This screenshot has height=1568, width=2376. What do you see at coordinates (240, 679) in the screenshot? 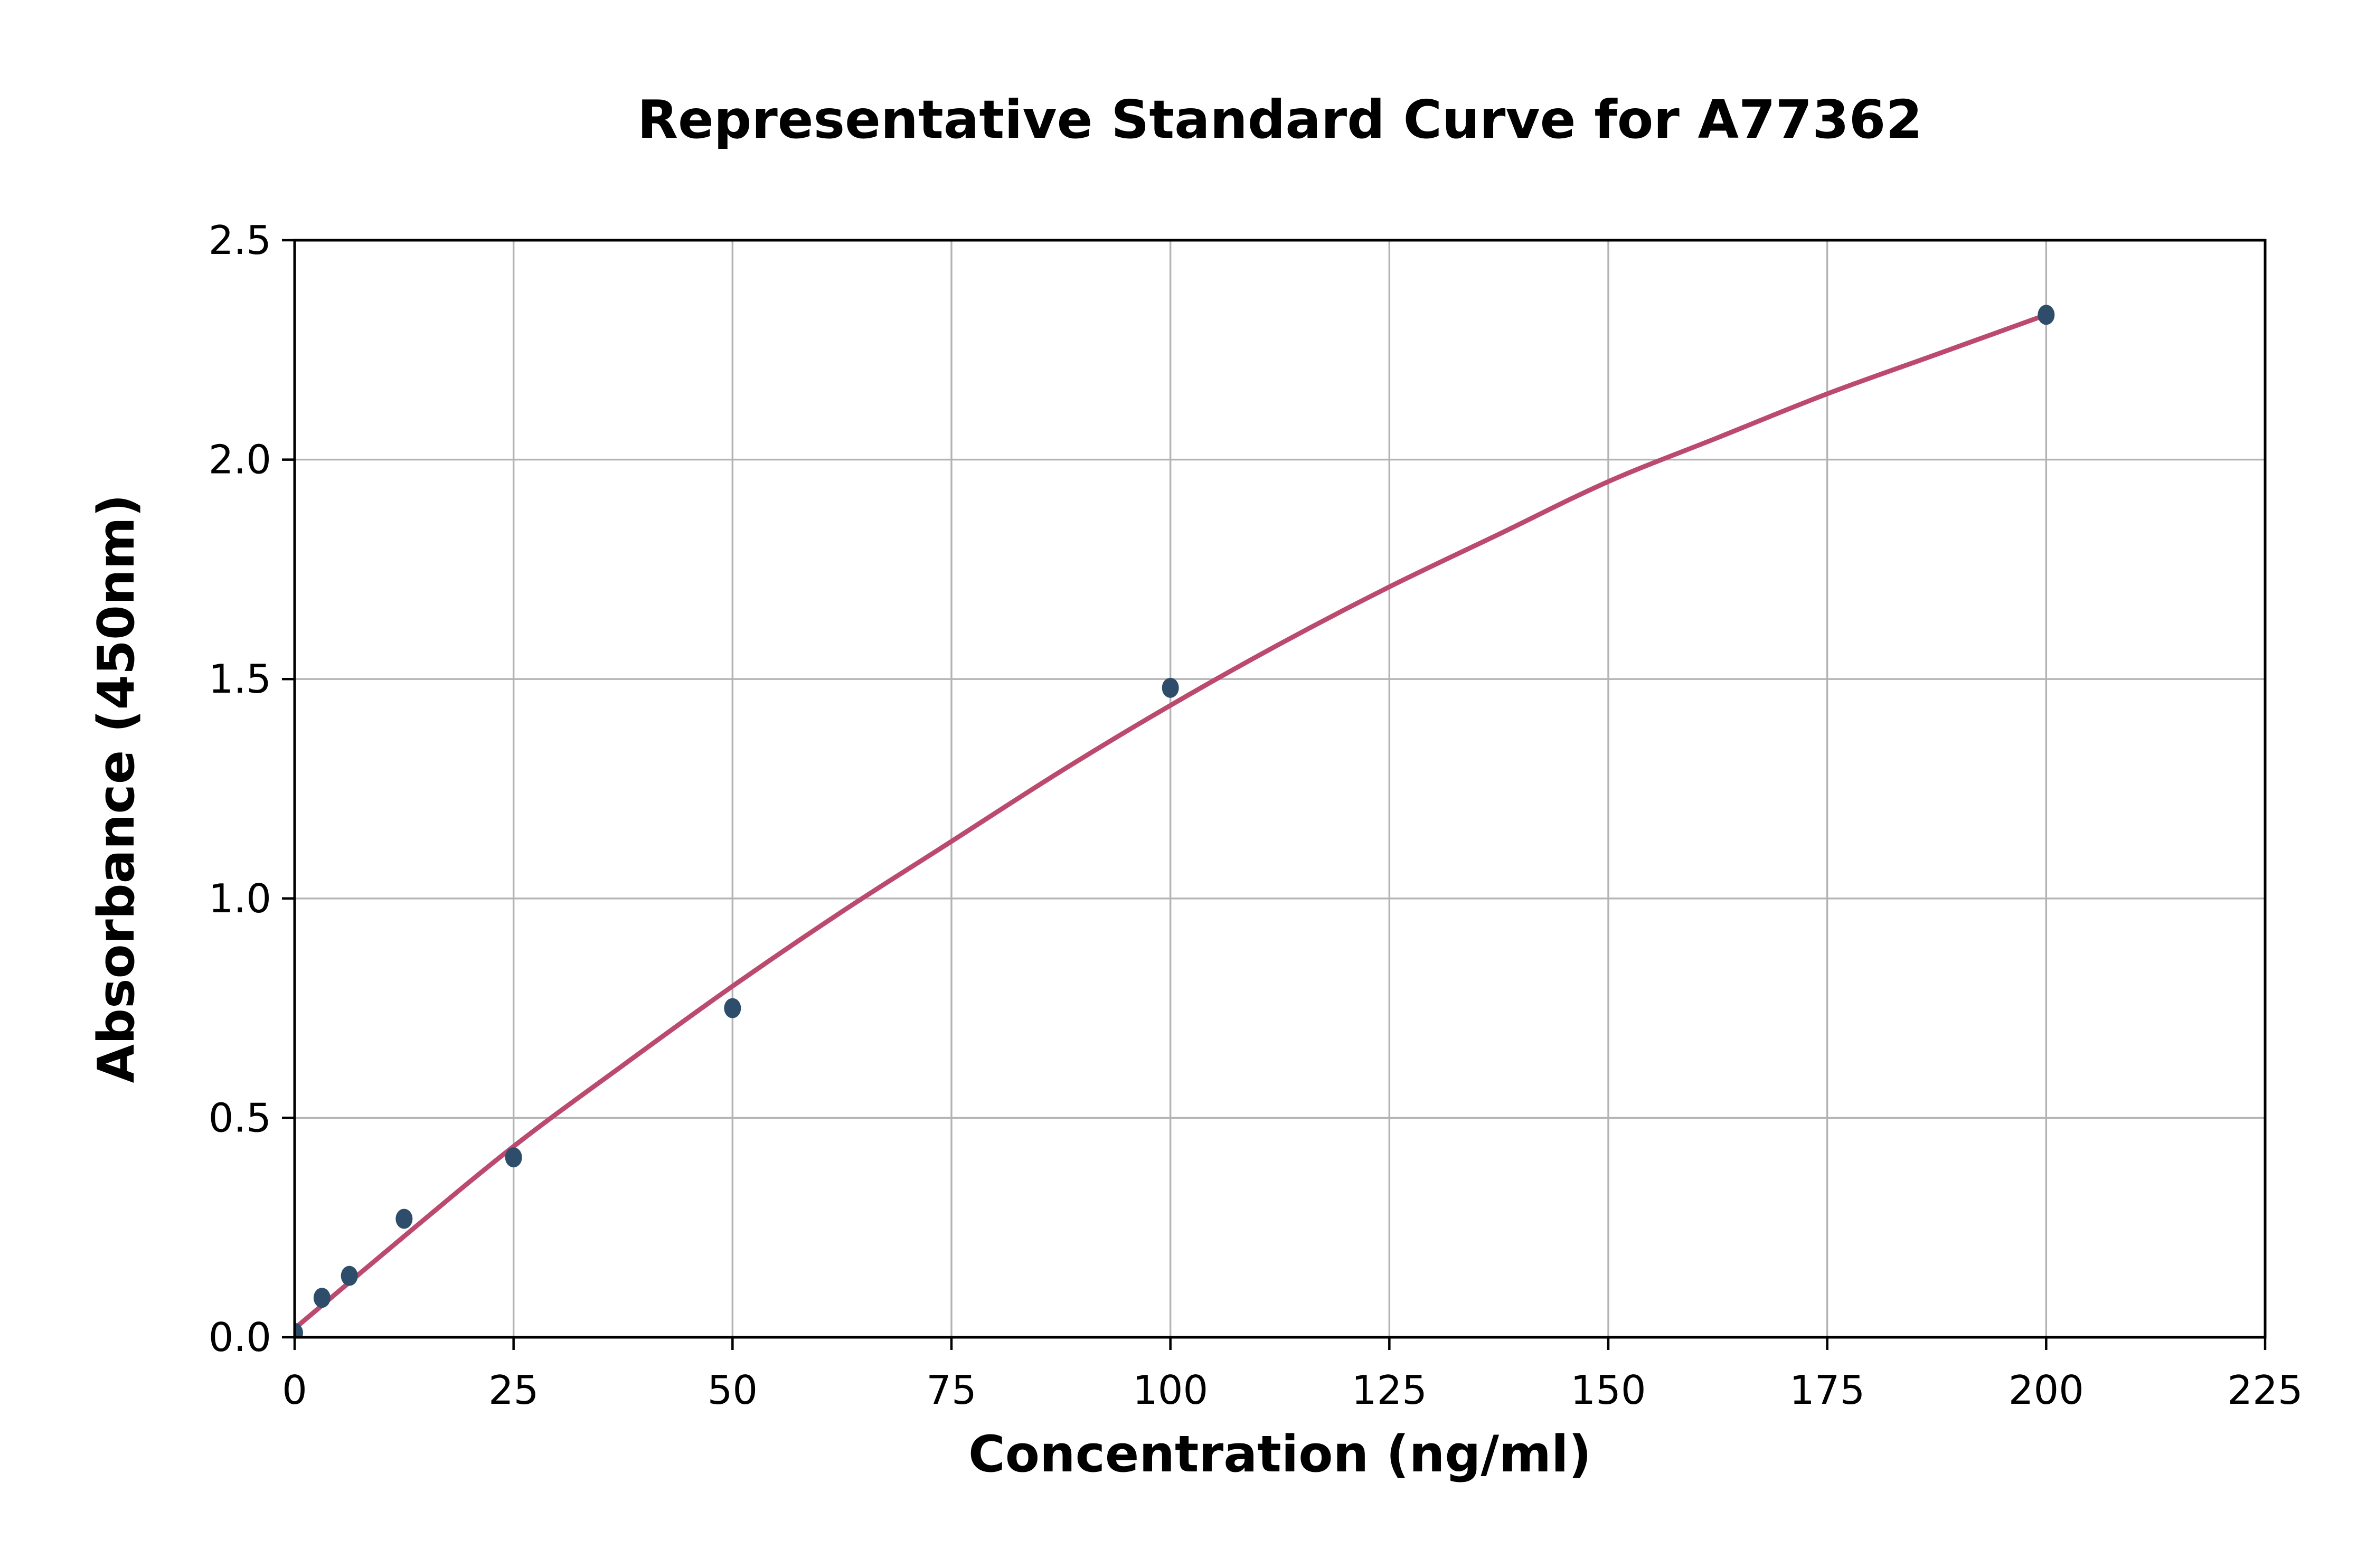
I see `y-tick-label: 1.5` at bounding box center [240, 679].